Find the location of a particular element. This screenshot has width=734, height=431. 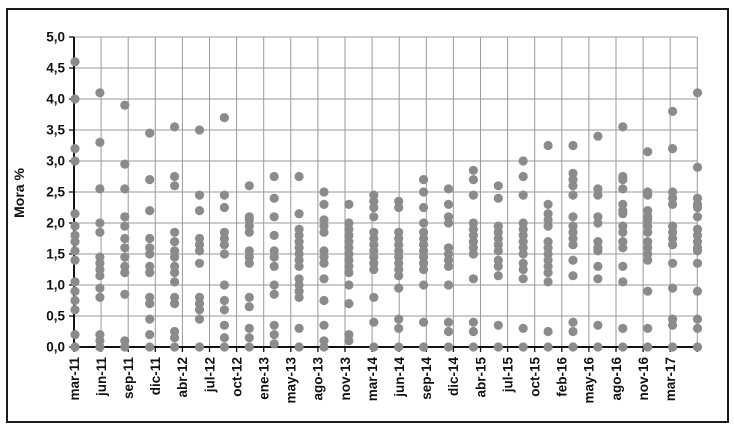

y-tick-label: 2,5 is located at coordinates (55, 192).